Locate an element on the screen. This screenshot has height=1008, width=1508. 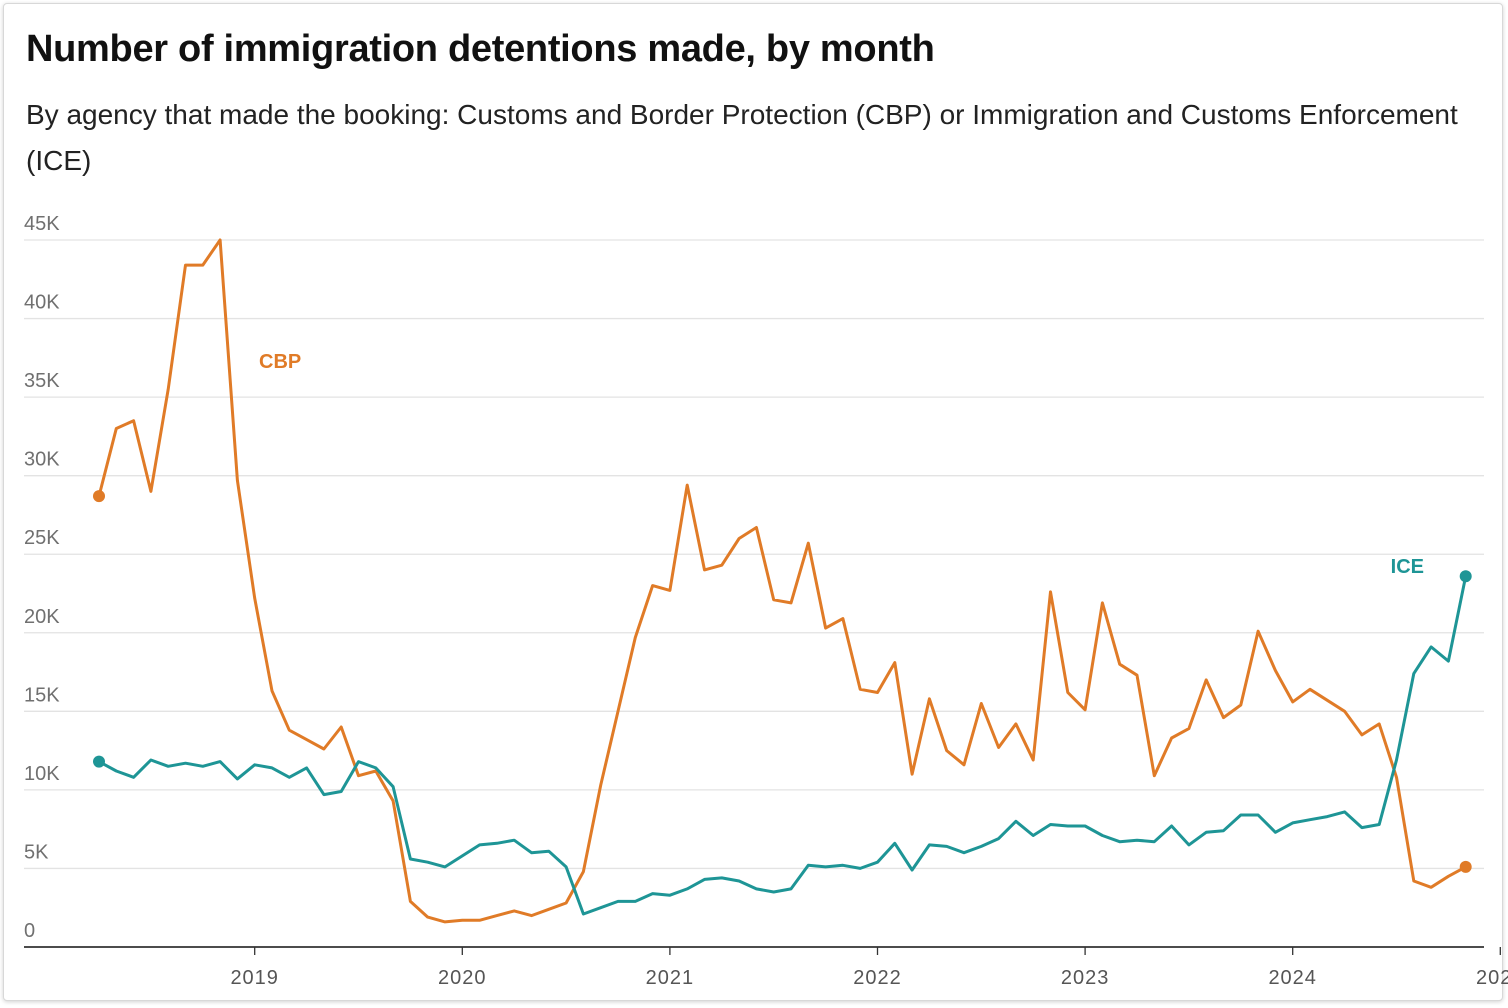
series-label-ice: ICE is located at coordinates (1407, 567).